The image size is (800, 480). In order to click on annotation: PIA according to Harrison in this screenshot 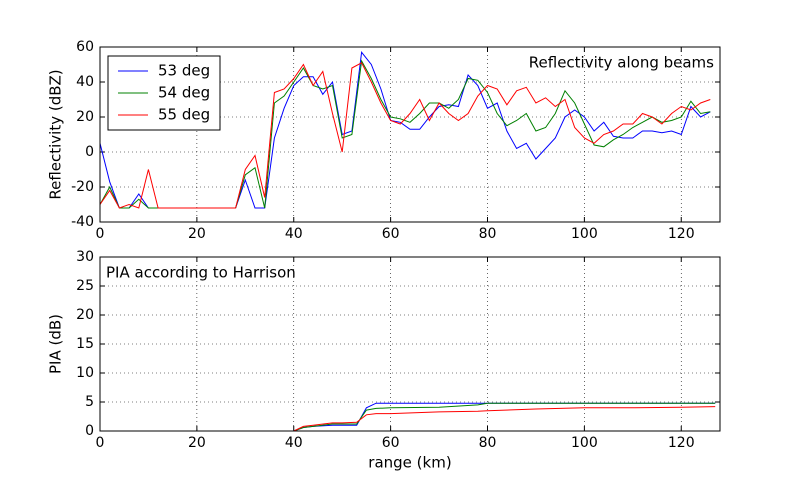, I will do `click(201, 273)`.